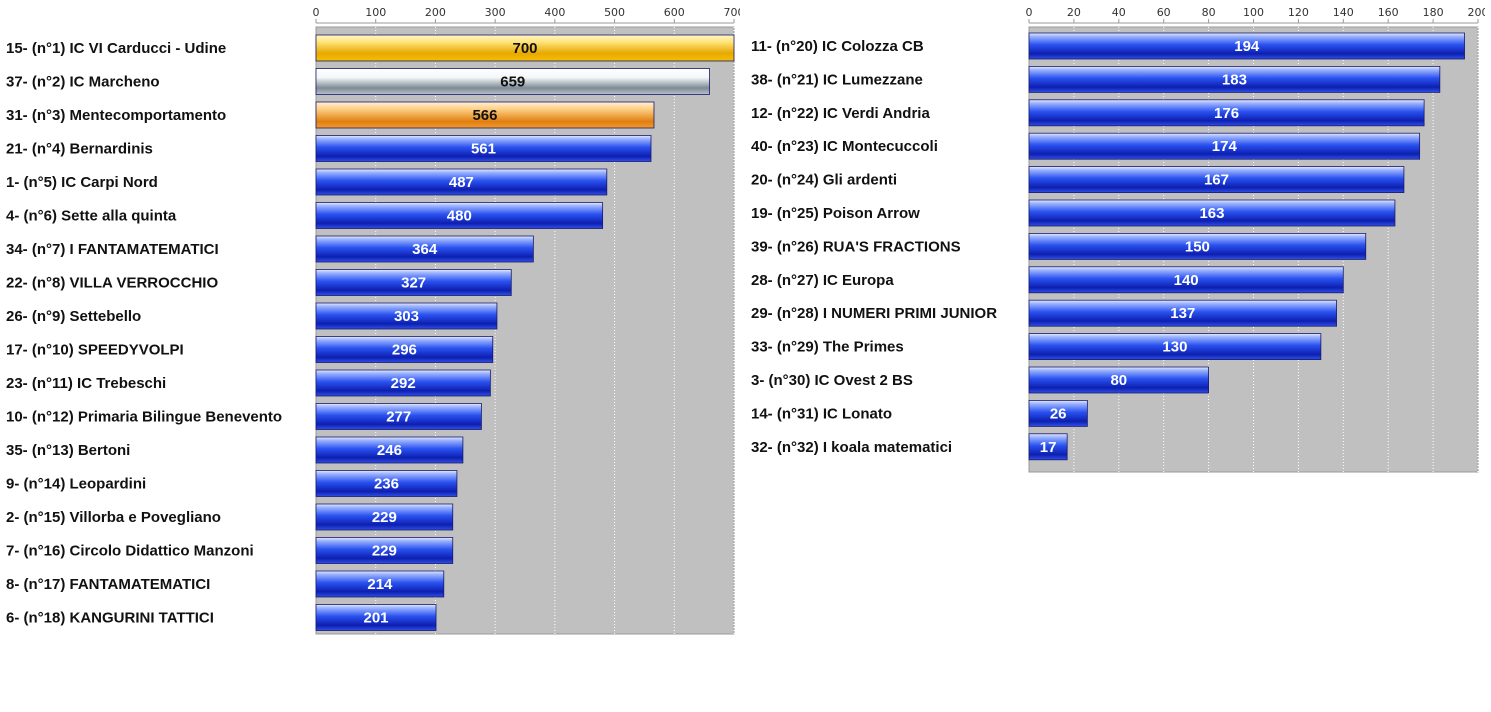 This screenshot has width=1491, height=712. What do you see at coordinates (835, 213) in the screenshot?
I see `category-label: 19- (n°25) Poison Arrow` at bounding box center [835, 213].